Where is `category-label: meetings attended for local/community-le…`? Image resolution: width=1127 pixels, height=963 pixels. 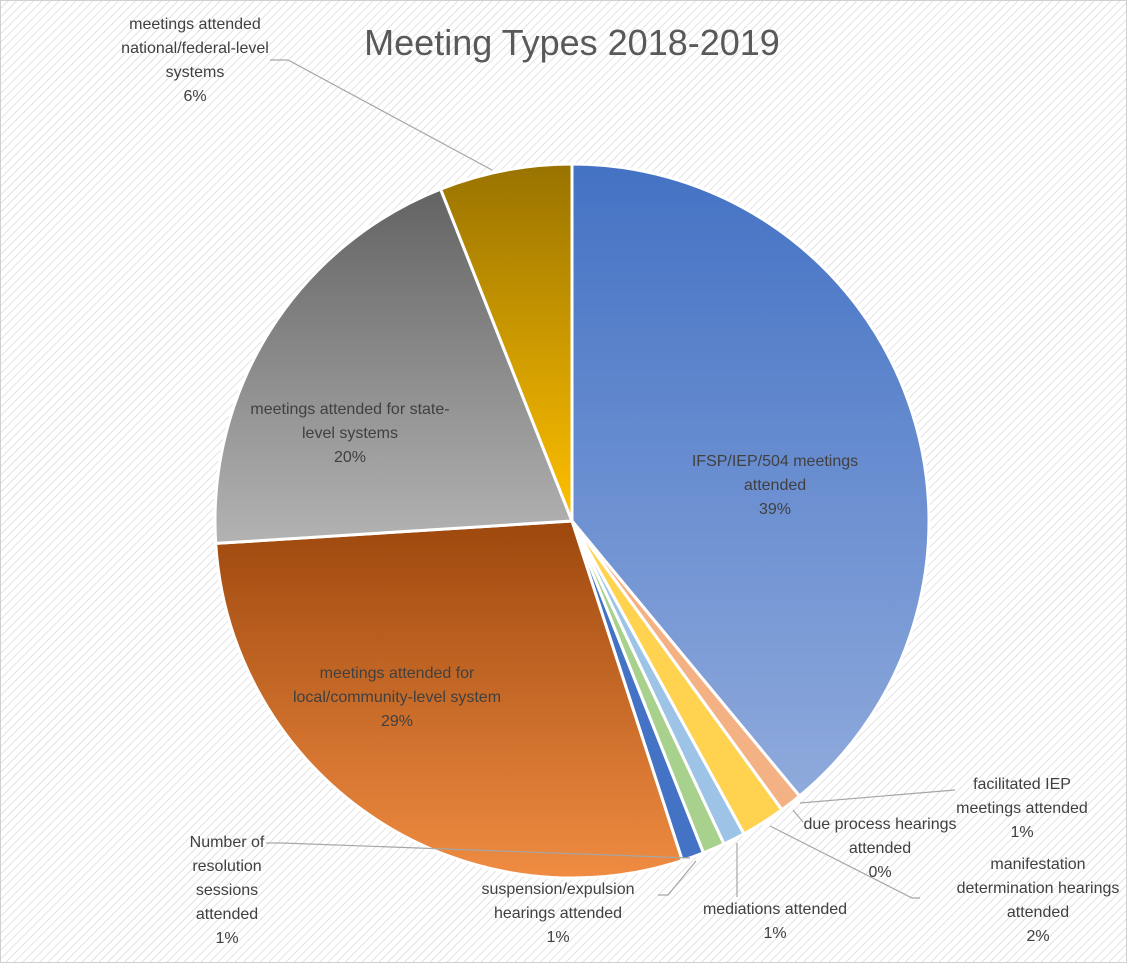 category-label: meetings attended for local/community-le… is located at coordinates (397, 685).